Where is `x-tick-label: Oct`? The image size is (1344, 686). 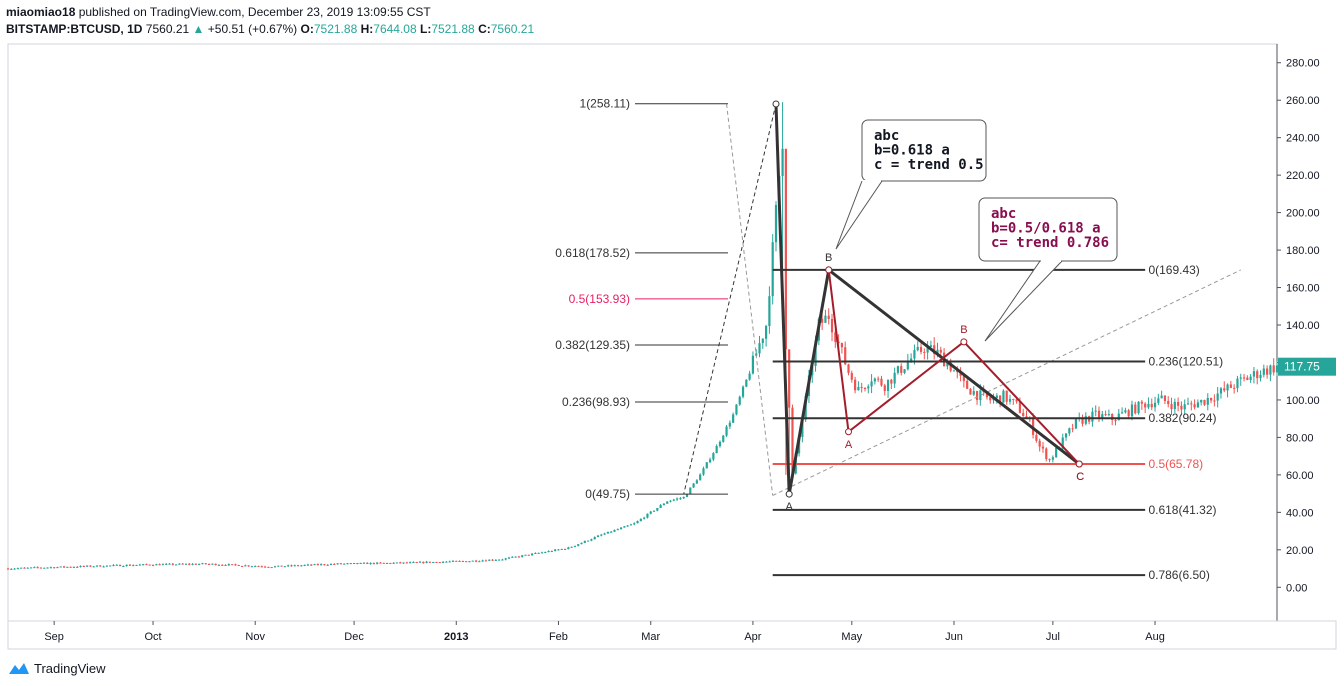
x-tick-label: Oct is located at coordinates (152, 637).